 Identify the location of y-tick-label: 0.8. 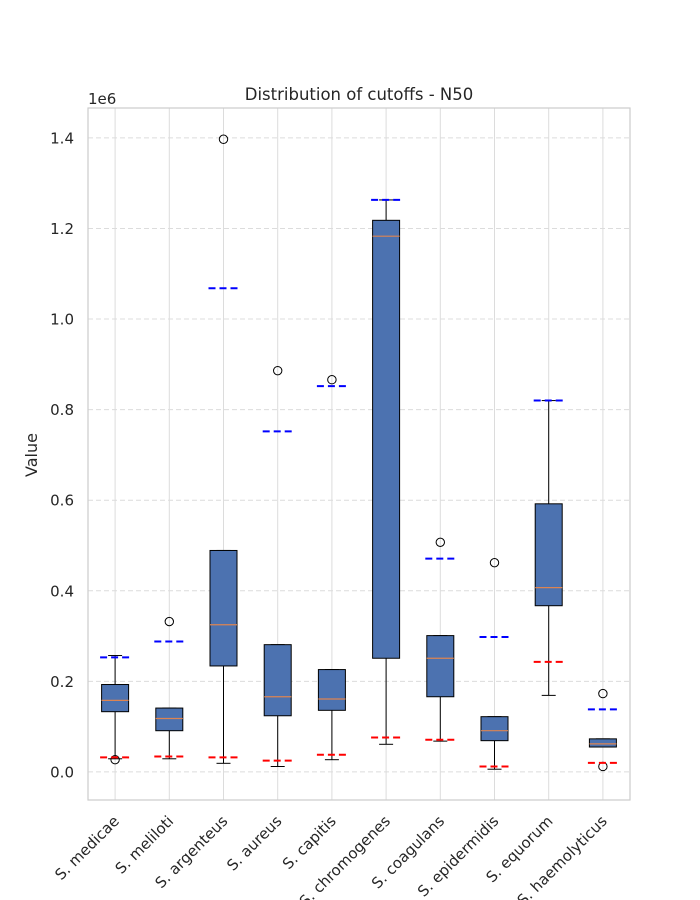
(62, 410).